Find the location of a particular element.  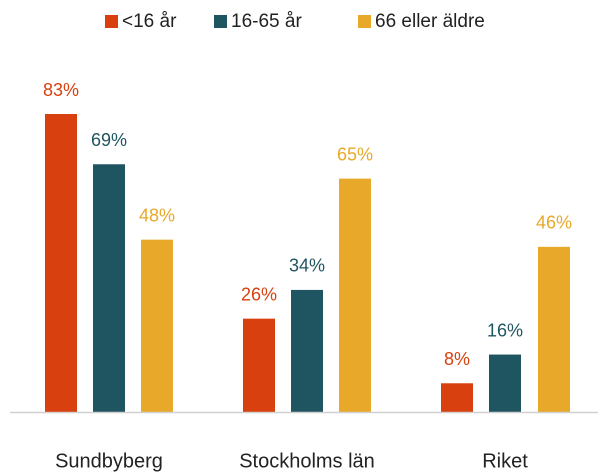

legend-label: 66 eller äldre is located at coordinates (430, 21).